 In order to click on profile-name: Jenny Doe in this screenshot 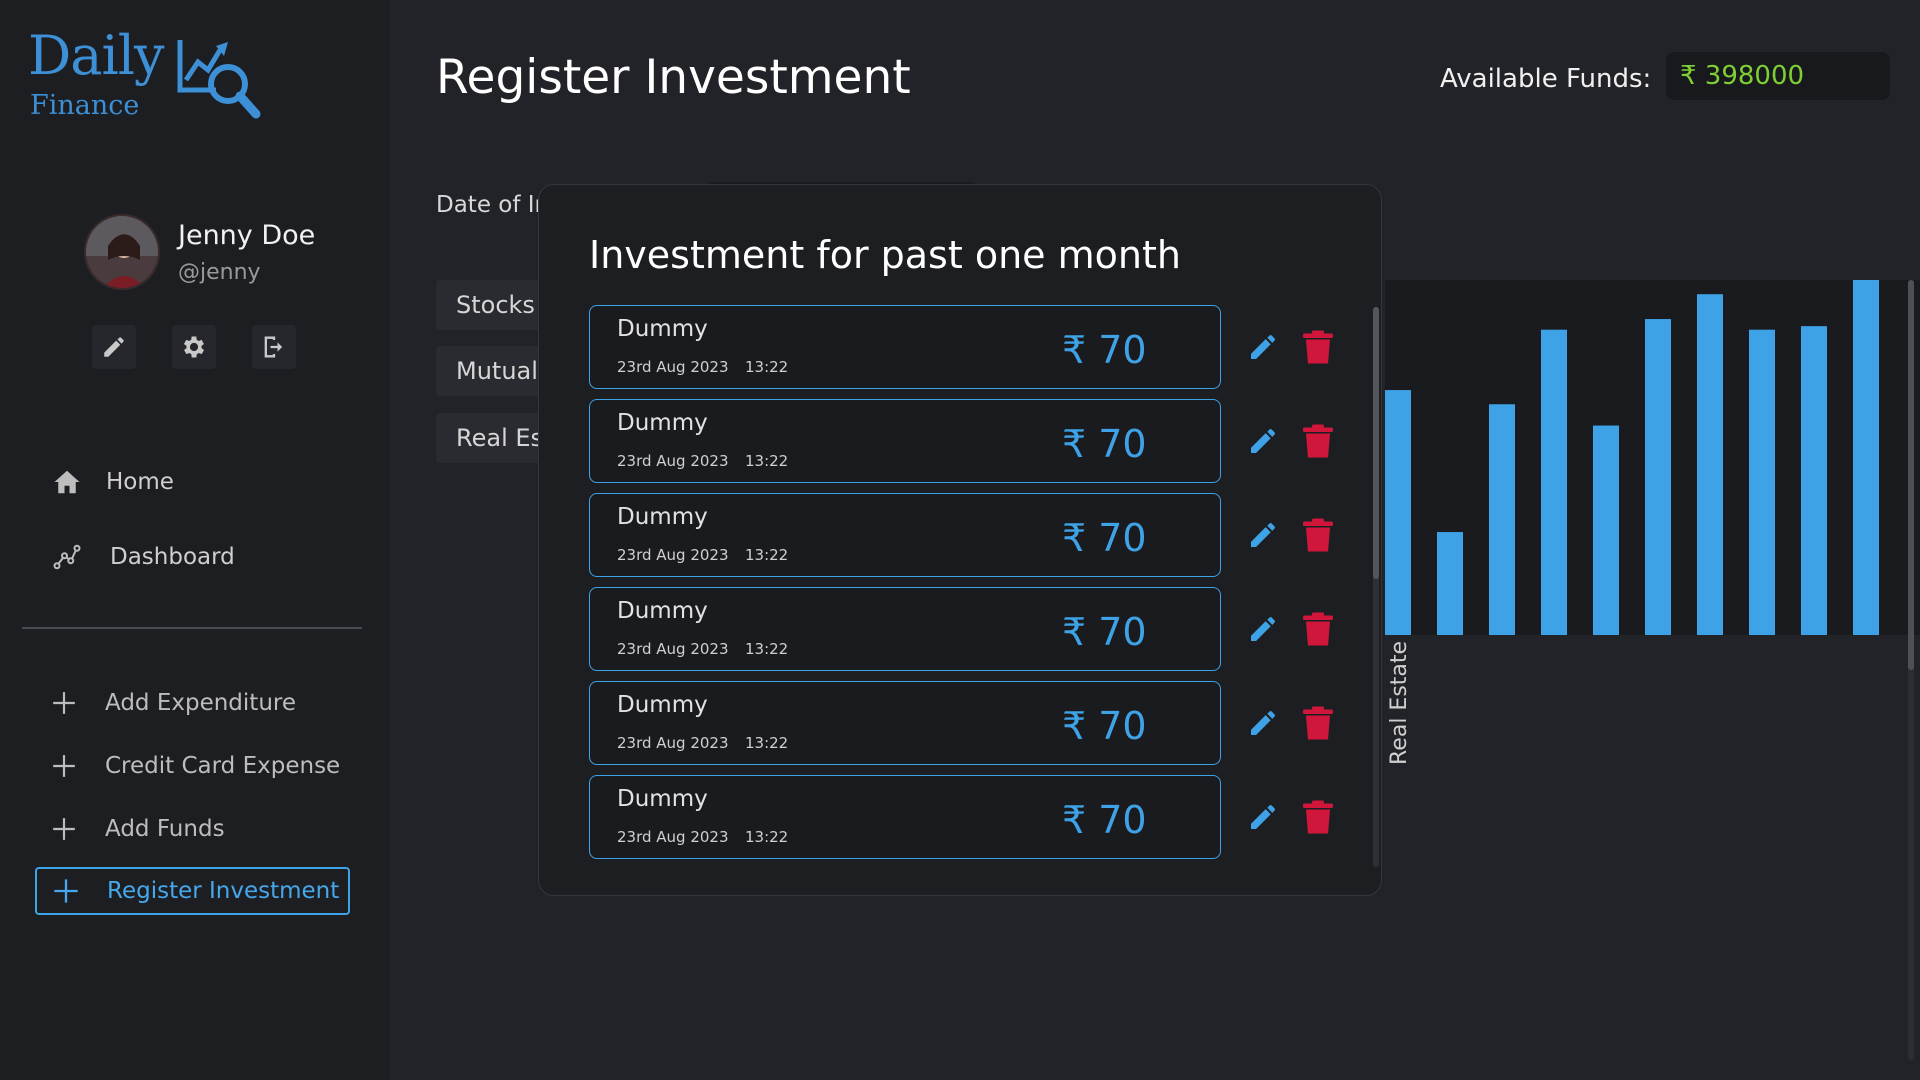, I will do `click(247, 235)`.